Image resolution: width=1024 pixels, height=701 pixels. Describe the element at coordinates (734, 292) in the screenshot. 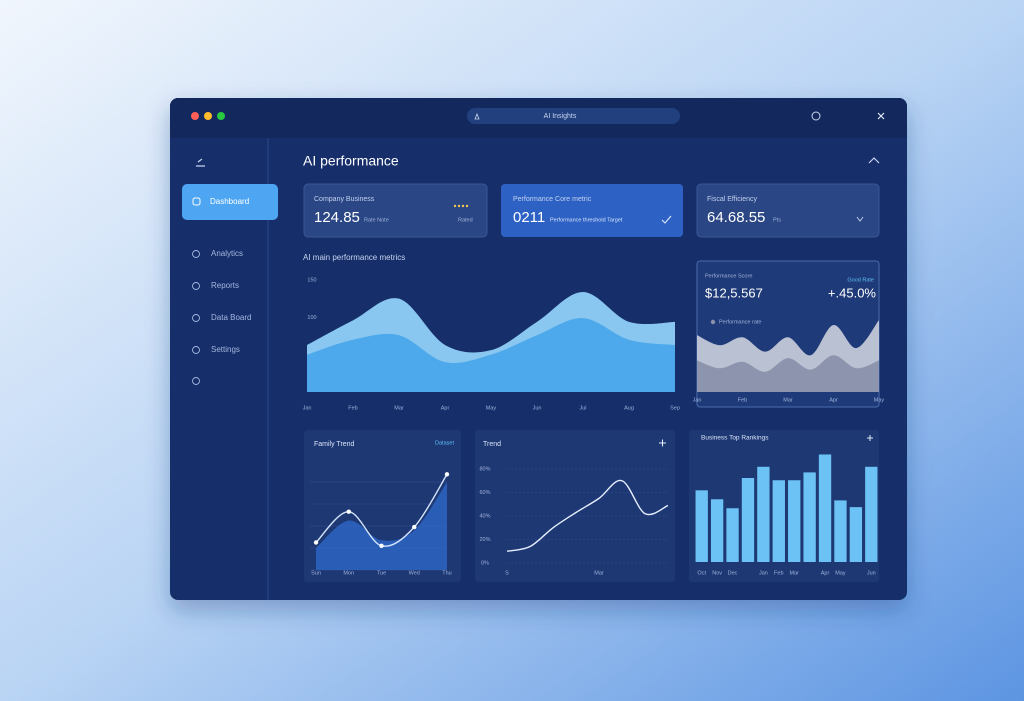

I see `score-value: $12,5.567` at that location.